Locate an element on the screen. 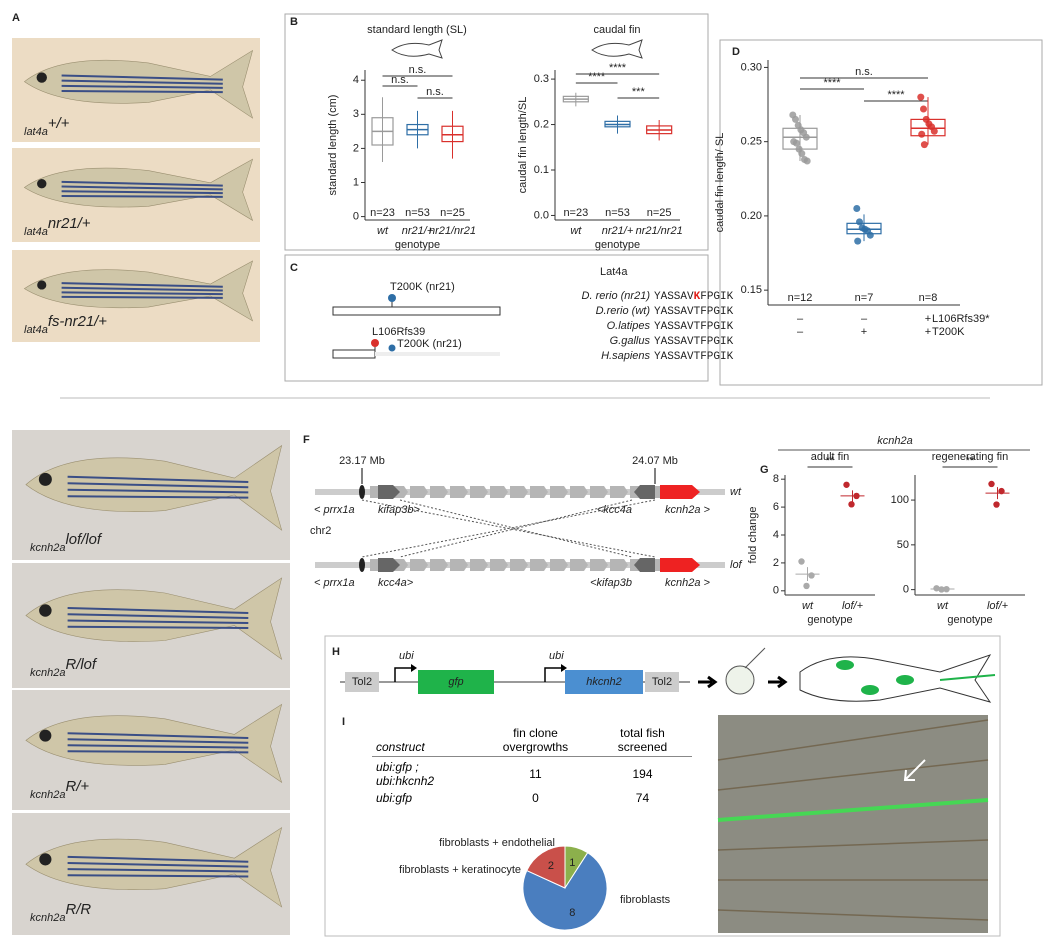 The height and width of the screenshot is (939, 1050). clone-ray is located at coordinates (967, 677).